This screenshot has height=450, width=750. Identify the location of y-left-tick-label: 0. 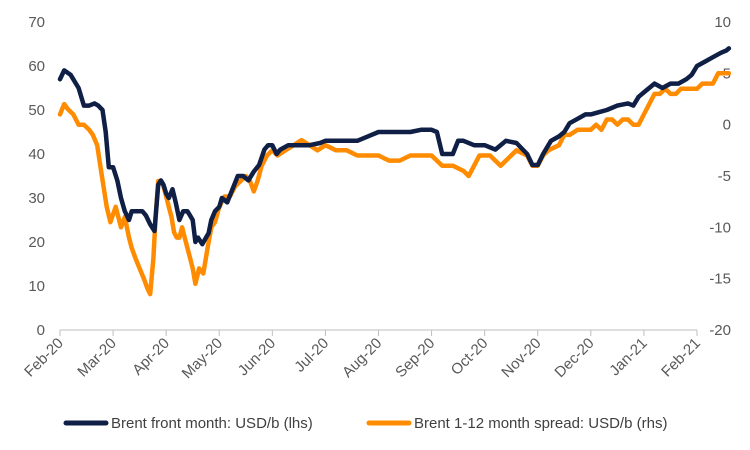
(41, 330).